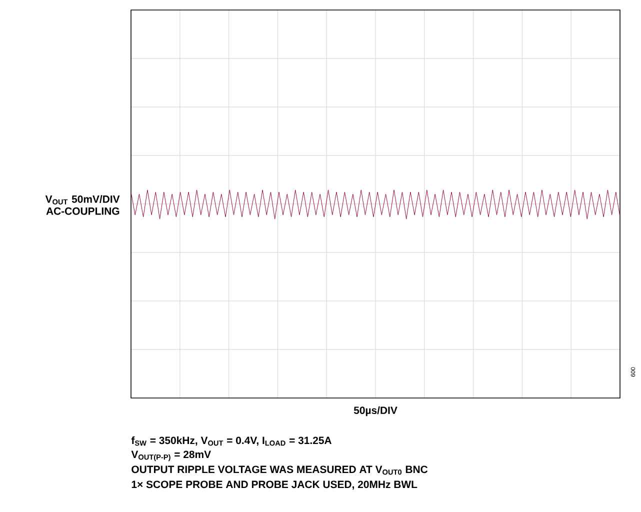  I want to click on y-axis-title: V$_{OUT}$ 50mV/DIV AC-COUPLING, so click(82, 205).